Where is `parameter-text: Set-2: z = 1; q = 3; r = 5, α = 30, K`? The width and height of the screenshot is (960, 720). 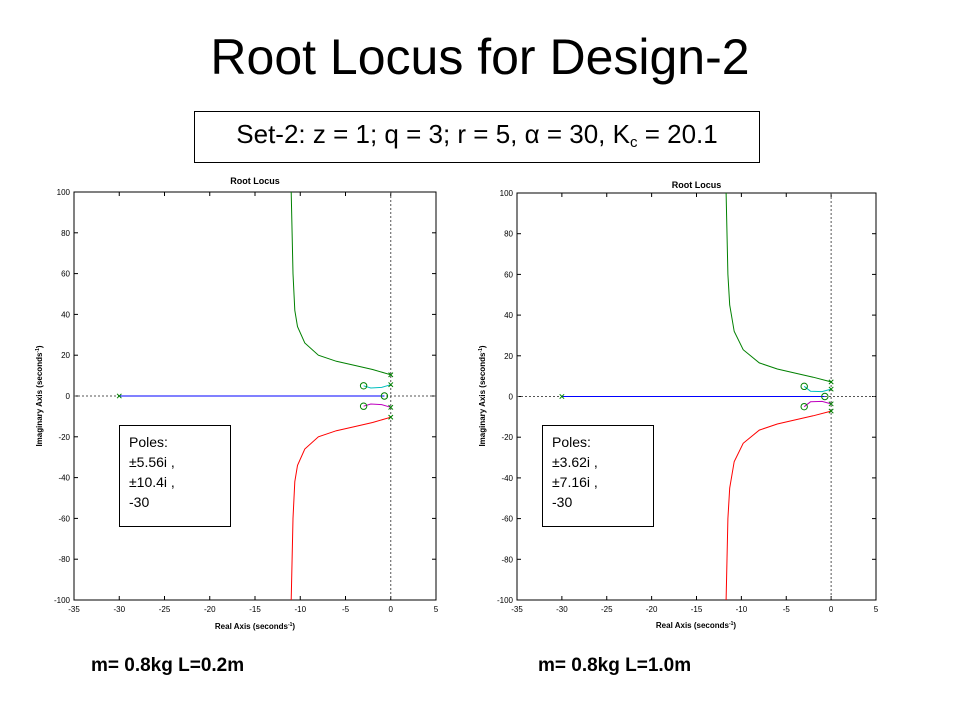 parameter-text: Set-2: z = 1; q = 3; r = 5, α = 30, K is located at coordinates (433, 134).